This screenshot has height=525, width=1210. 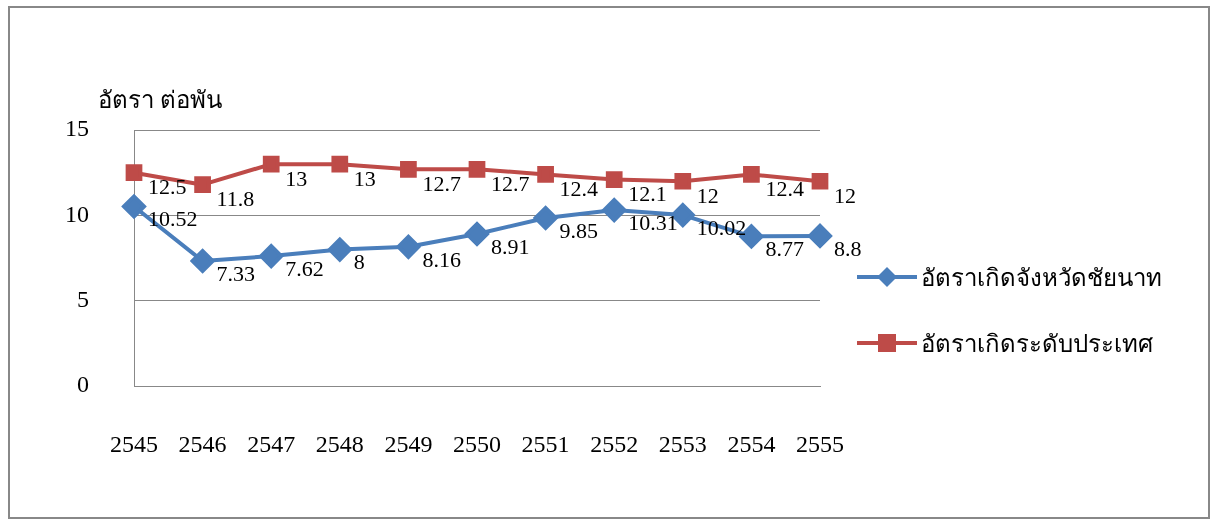 I want to click on data-label: 10.52, so click(x=173, y=219).